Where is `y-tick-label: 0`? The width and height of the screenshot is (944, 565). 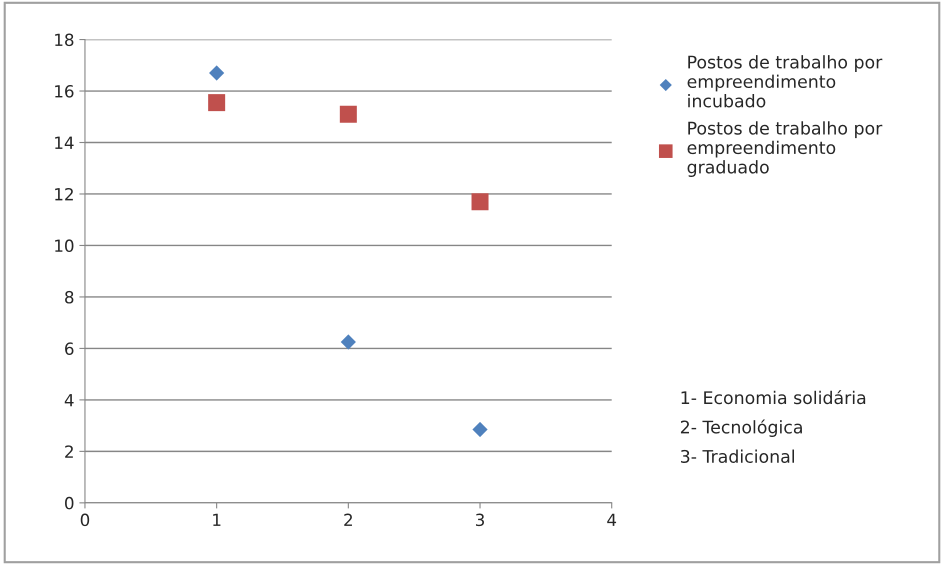
y-tick-label: 0 is located at coordinates (69, 503).